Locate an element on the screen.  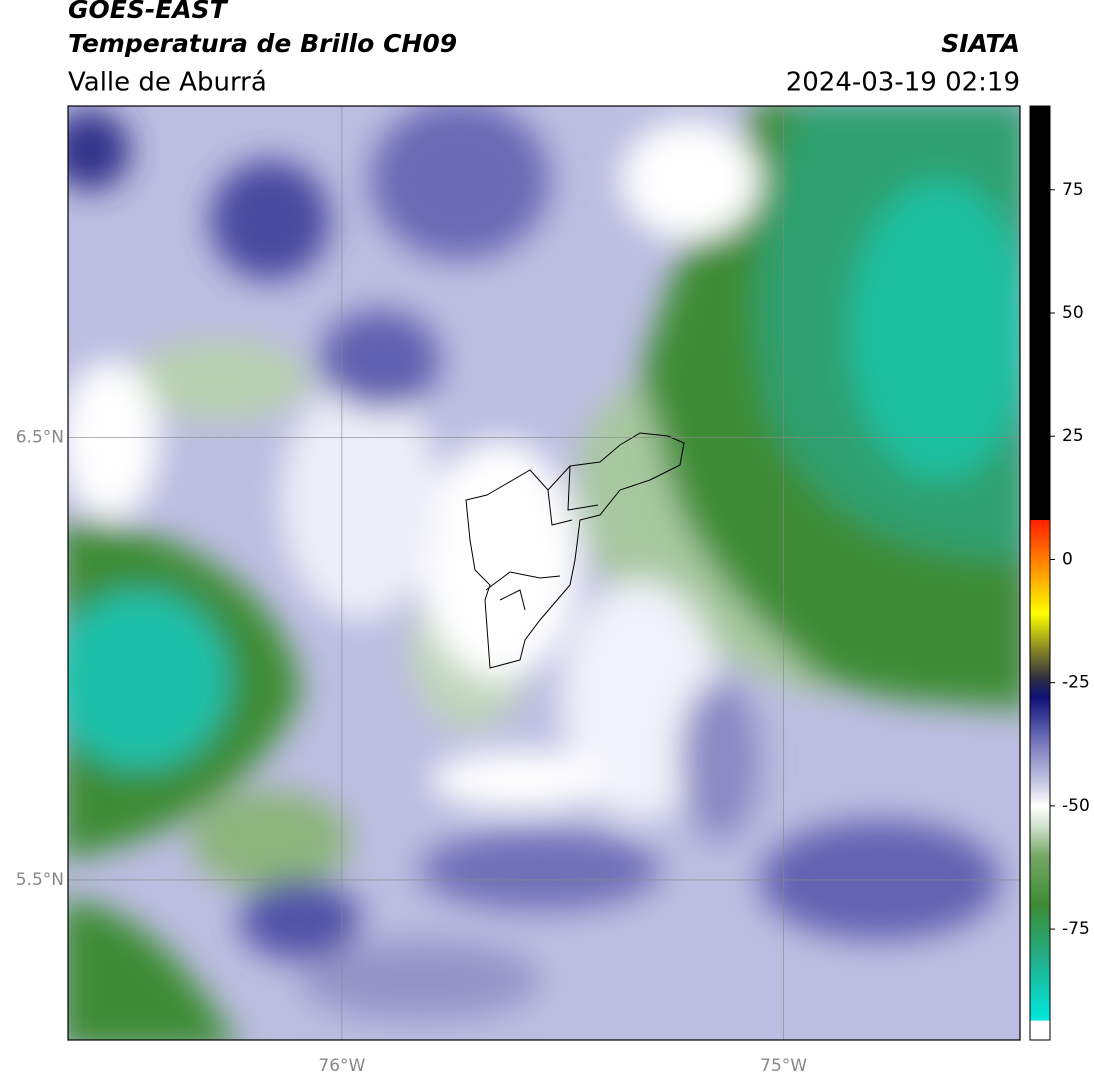
colorbar-label: -25 is located at coordinates (1076, 683).